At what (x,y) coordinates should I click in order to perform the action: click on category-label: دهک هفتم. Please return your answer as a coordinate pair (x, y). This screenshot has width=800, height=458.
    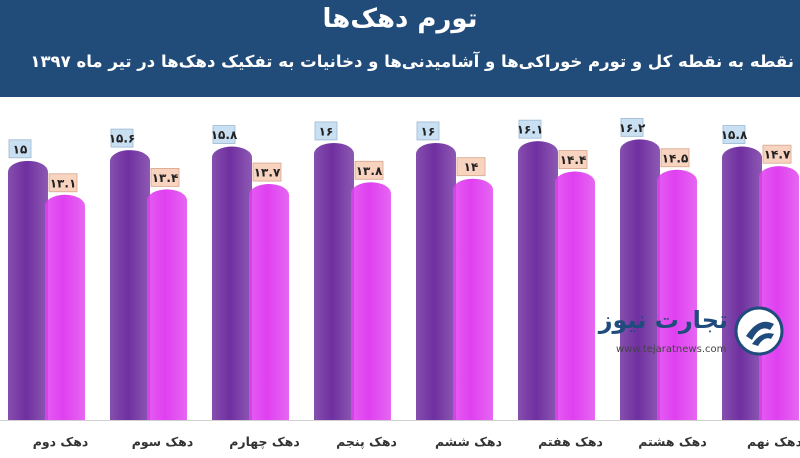
    Looking at the image, I should click on (570, 441).